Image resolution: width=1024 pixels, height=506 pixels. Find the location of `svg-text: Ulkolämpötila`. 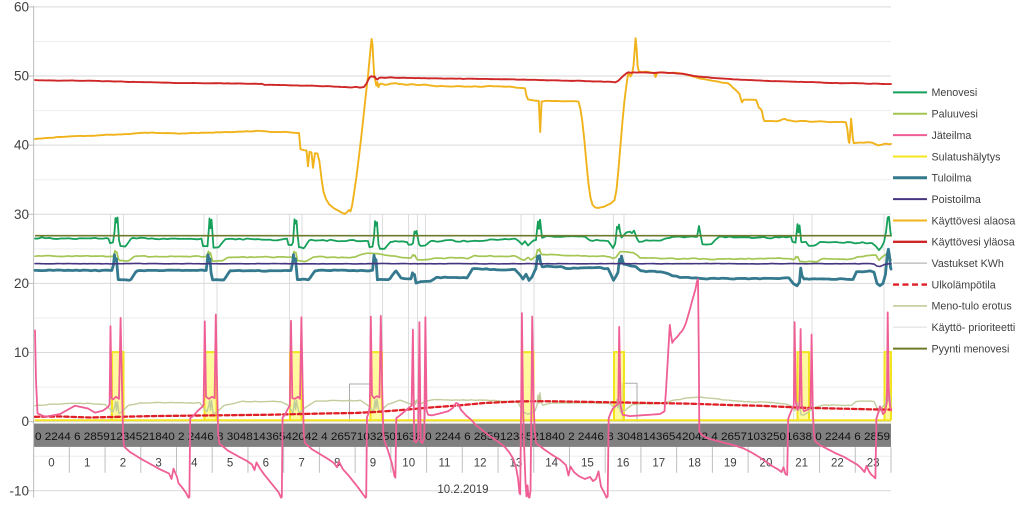

svg-text: Ulkolämpötila is located at coordinates (964, 285).